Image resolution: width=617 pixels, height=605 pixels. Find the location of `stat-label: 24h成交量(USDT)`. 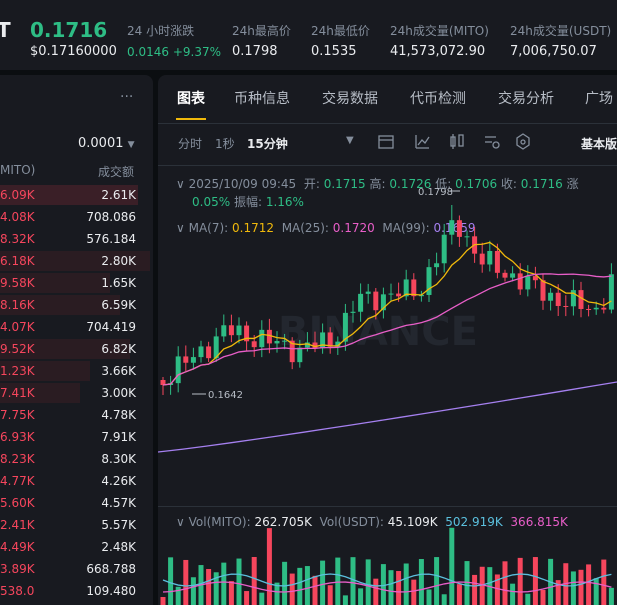

stat-label: 24h成交量(USDT) is located at coordinates (561, 31).